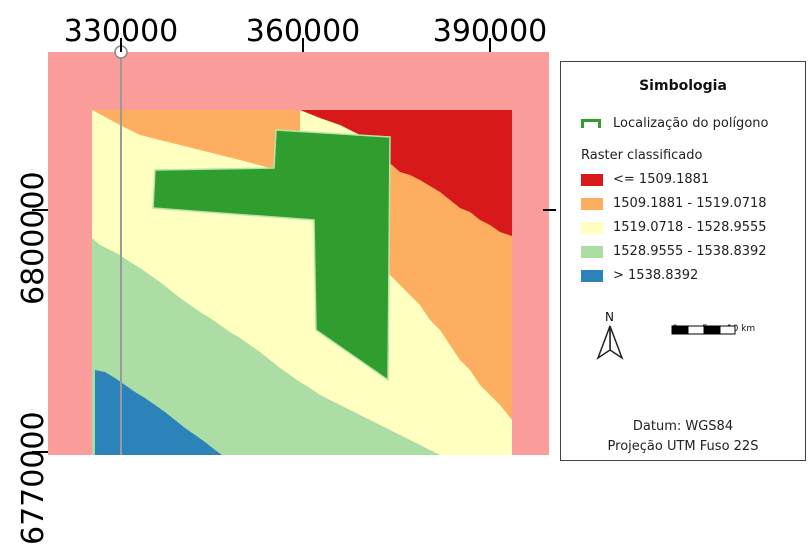 This screenshot has width=808, height=545. I want to click on north-arrow-icon, so click(610, 342).